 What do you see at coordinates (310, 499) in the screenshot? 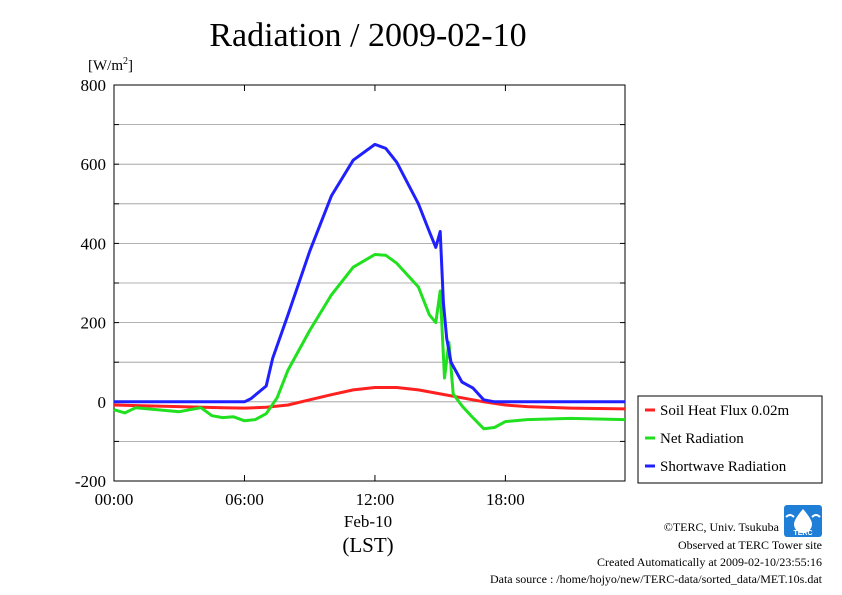
I see `x-axis-ticks: 00:00 06:00 12:00 18:00` at bounding box center [310, 499].